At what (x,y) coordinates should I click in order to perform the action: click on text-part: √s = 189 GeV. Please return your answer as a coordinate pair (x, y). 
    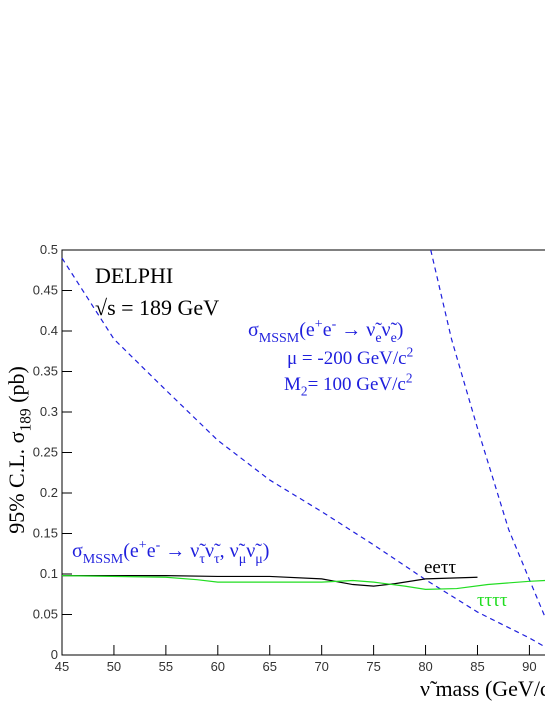
    Looking at the image, I should click on (157, 307).